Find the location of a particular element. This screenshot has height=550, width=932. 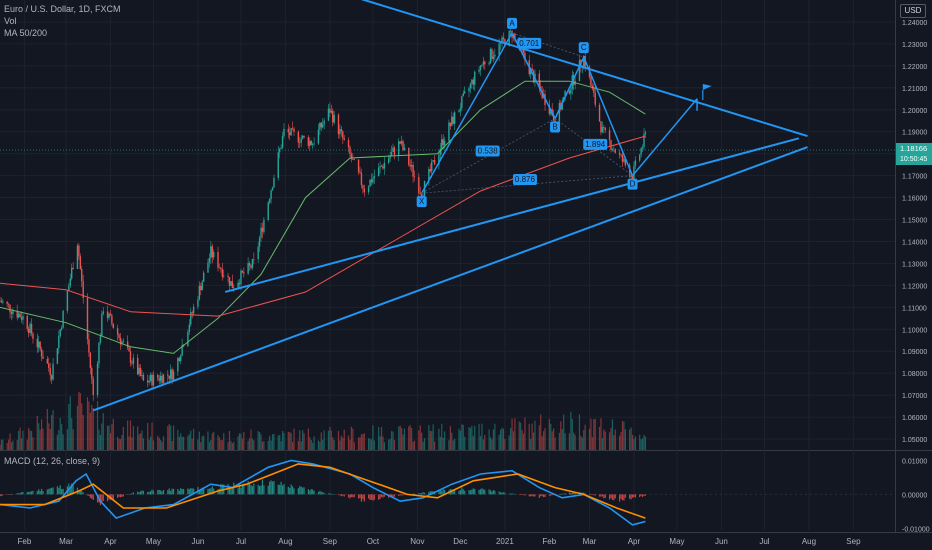

volume-legend: Vol is located at coordinates (10, 21).